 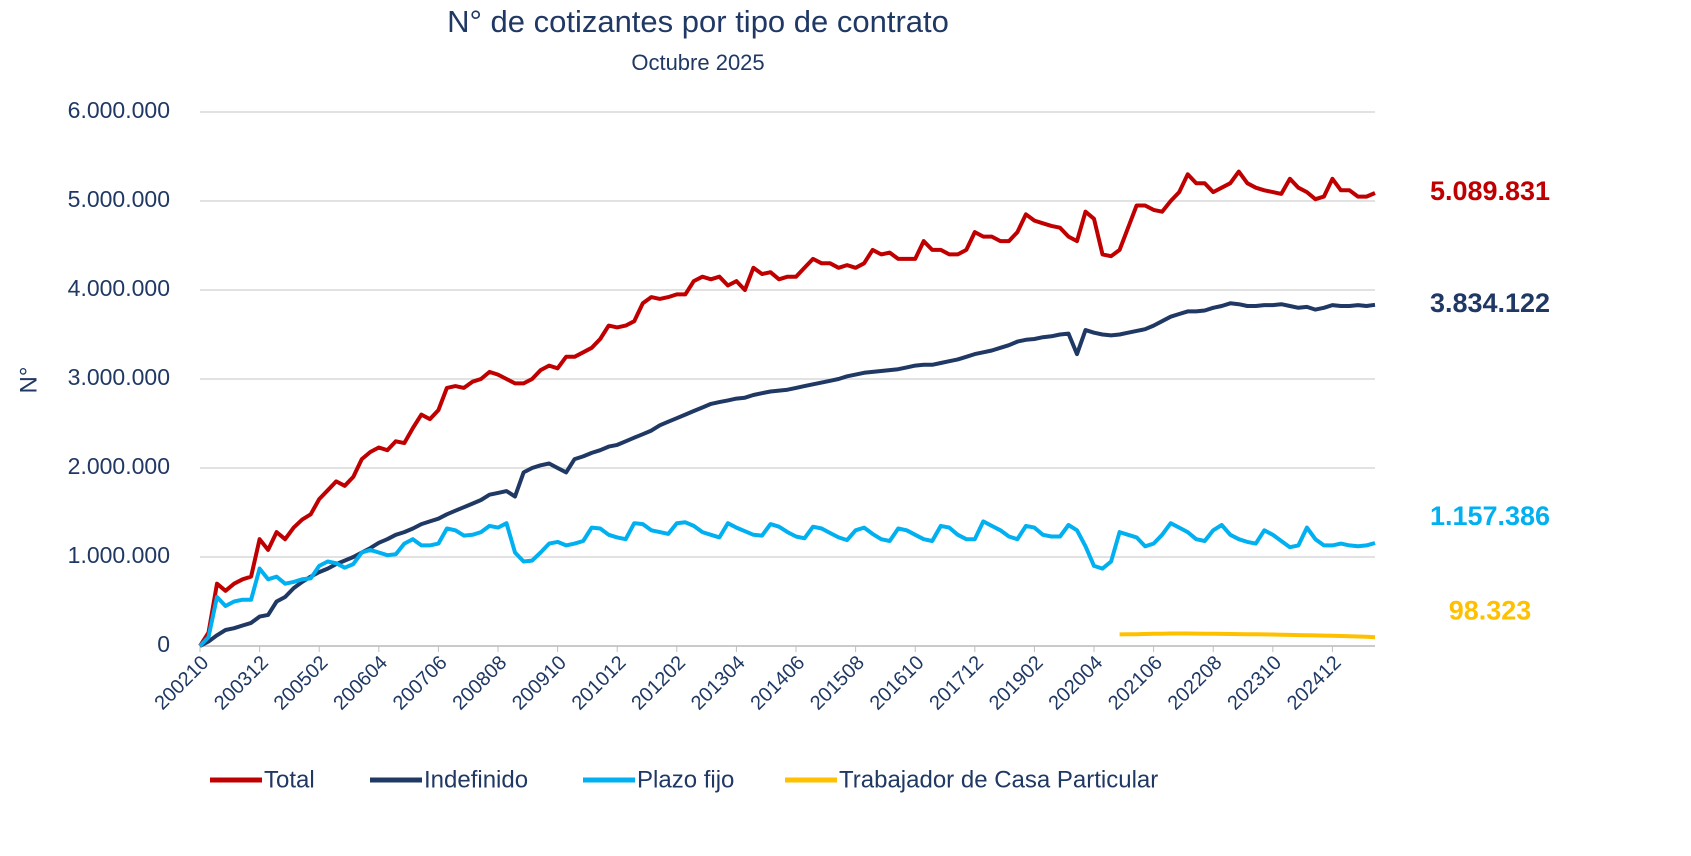 I want to click on x-tick-label: 202106, so click(x=1135, y=683).